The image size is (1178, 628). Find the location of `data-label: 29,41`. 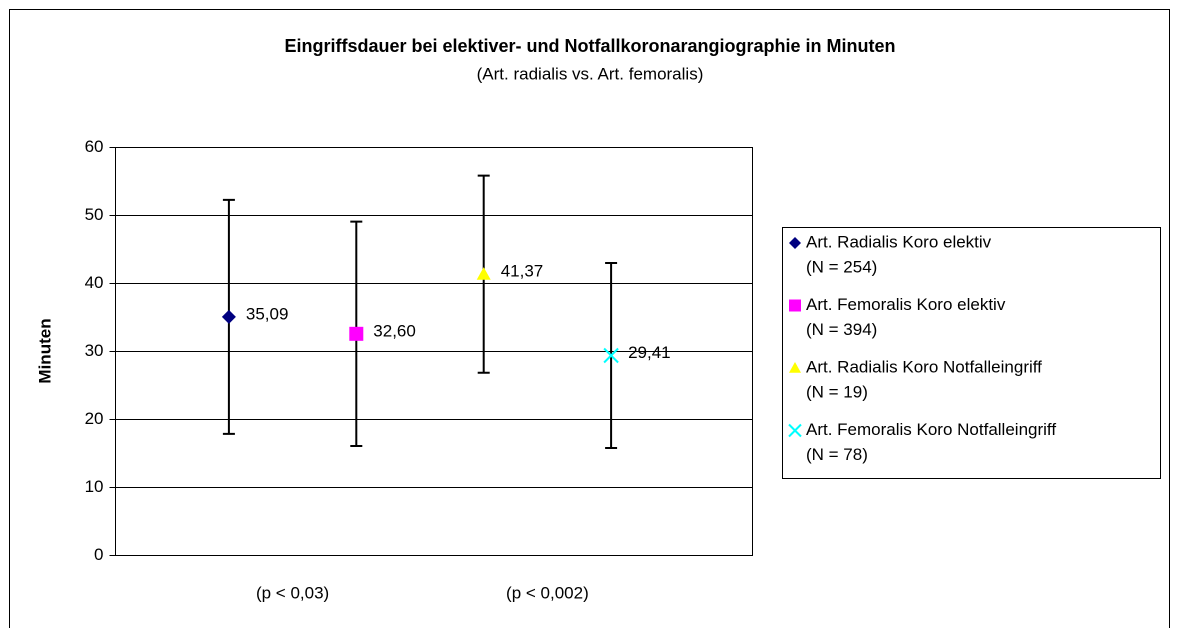

data-label: 29,41 is located at coordinates (649, 352).